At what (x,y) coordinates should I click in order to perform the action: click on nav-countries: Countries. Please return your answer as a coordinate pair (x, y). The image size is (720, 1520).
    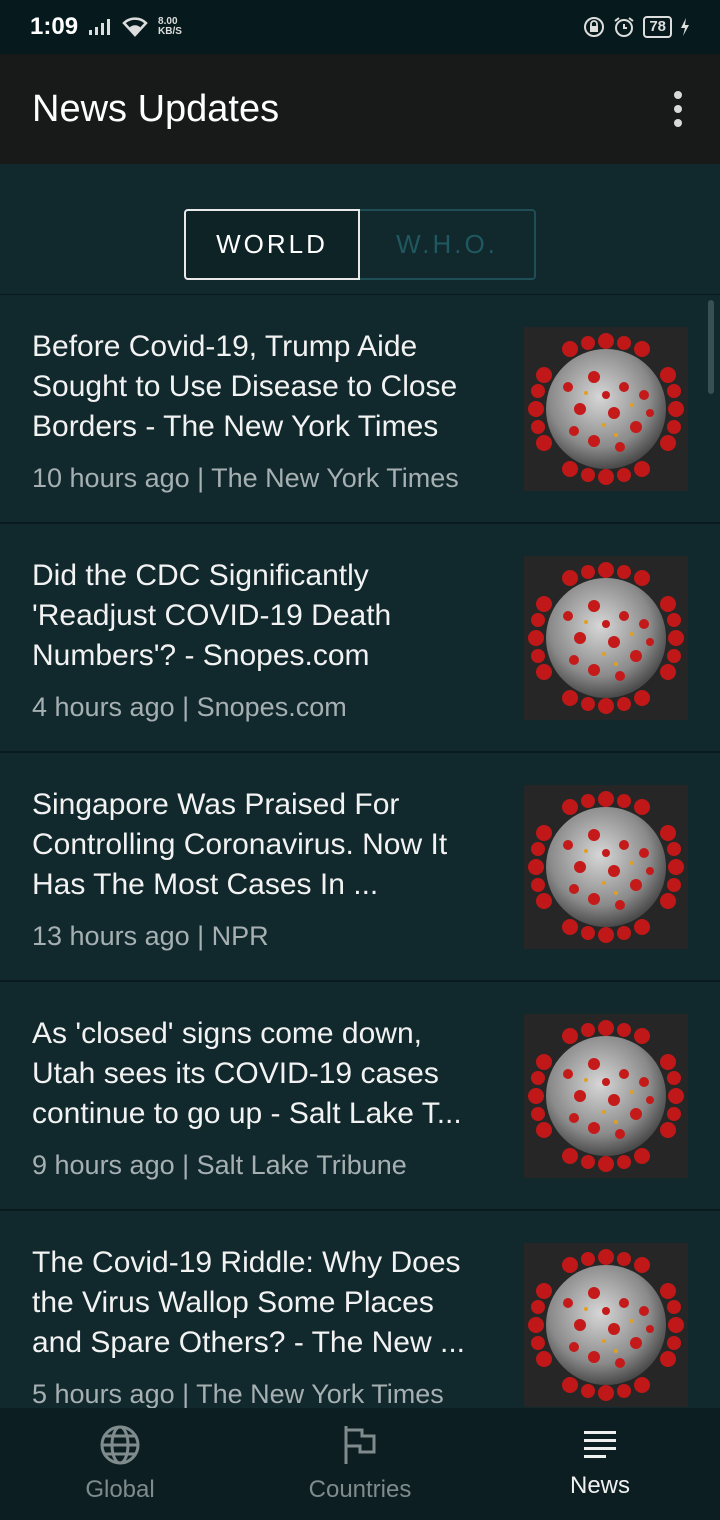
    Looking at the image, I should click on (360, 1464).